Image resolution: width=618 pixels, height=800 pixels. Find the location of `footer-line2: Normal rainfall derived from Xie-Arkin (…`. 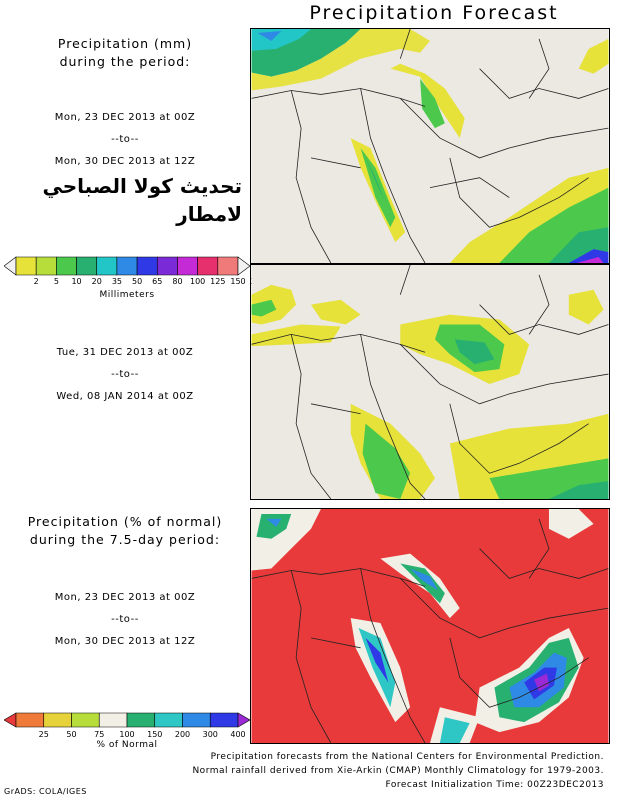

footer-line2: Normal rainfall derived from Xie-Arkin (… is located at coordinates (398, 771).